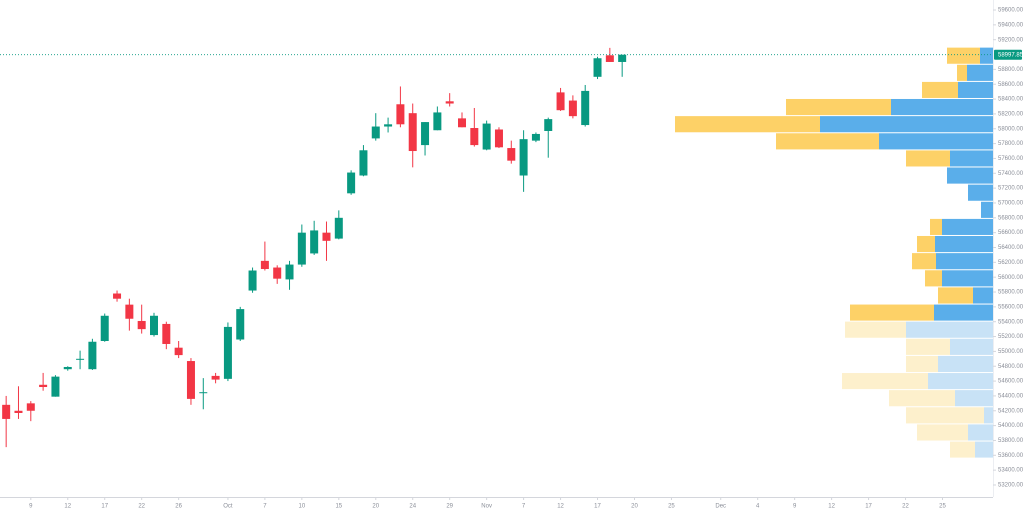  Describe the element at coordinates (412, 507) in the screenshot. I see `x-tick-label: 24` at that location.